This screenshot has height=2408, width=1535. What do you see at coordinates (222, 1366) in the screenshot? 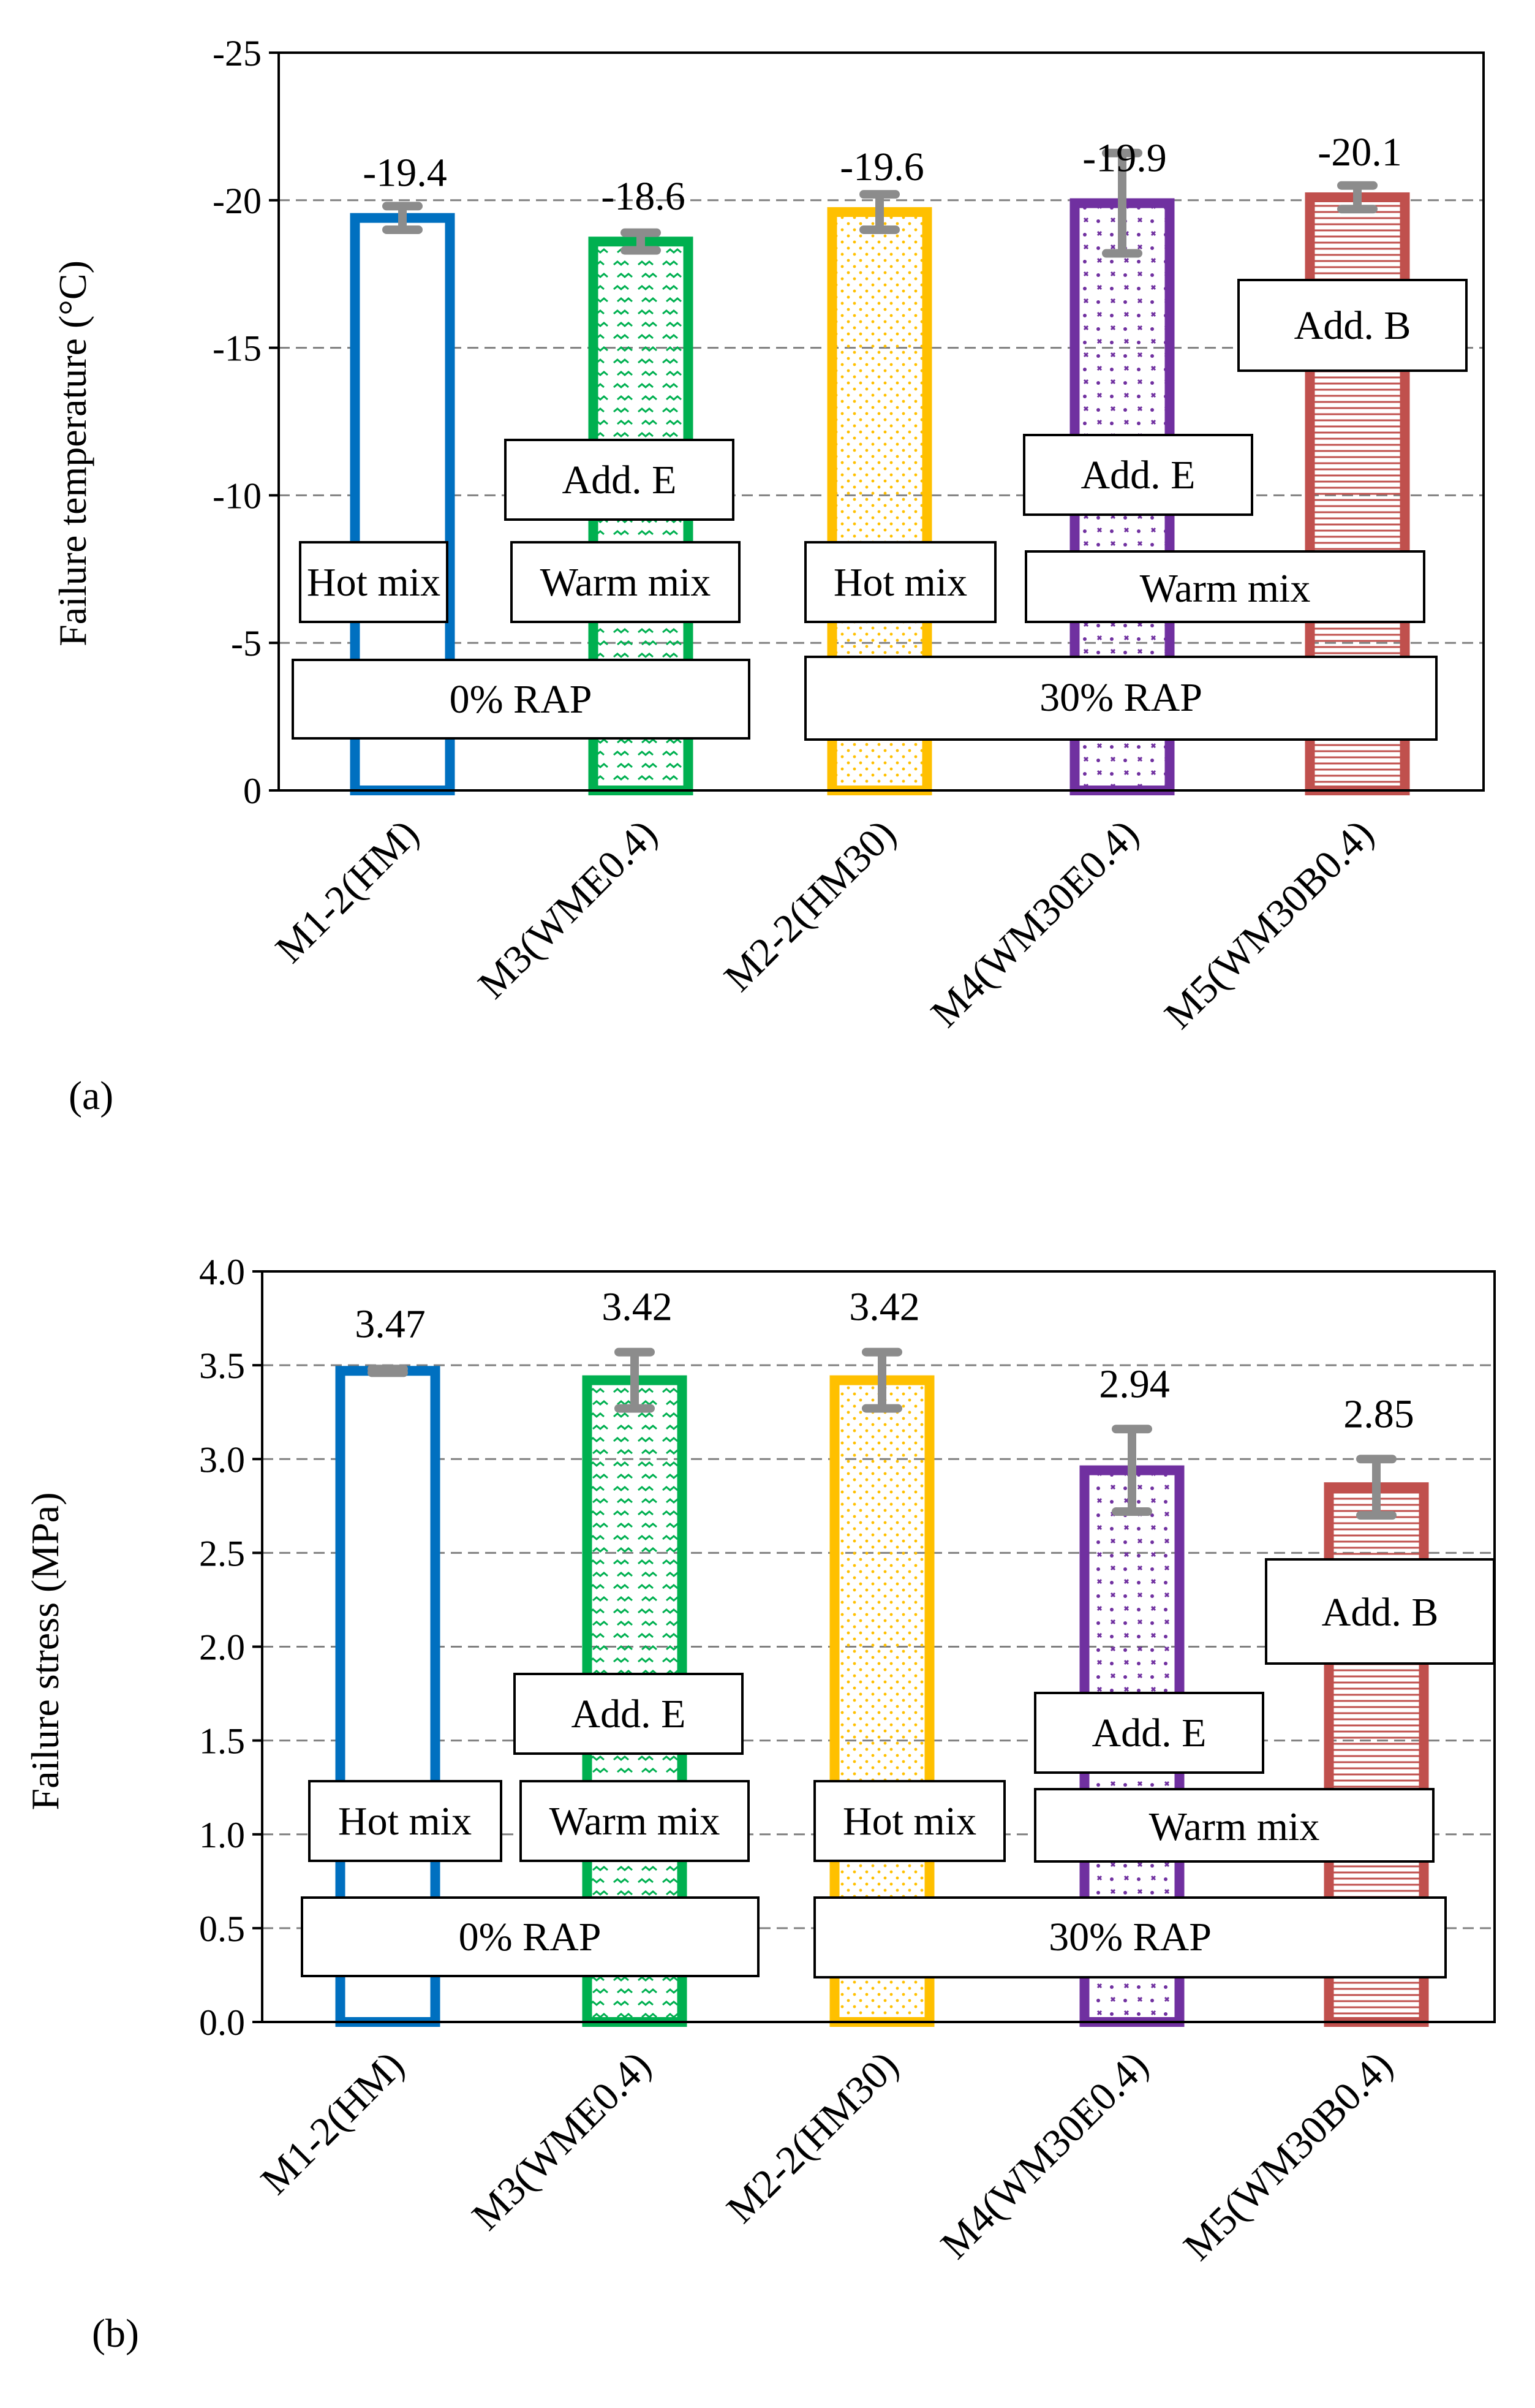
I see `y-tick-label: 3.5` at bounding box center [222, 1366].